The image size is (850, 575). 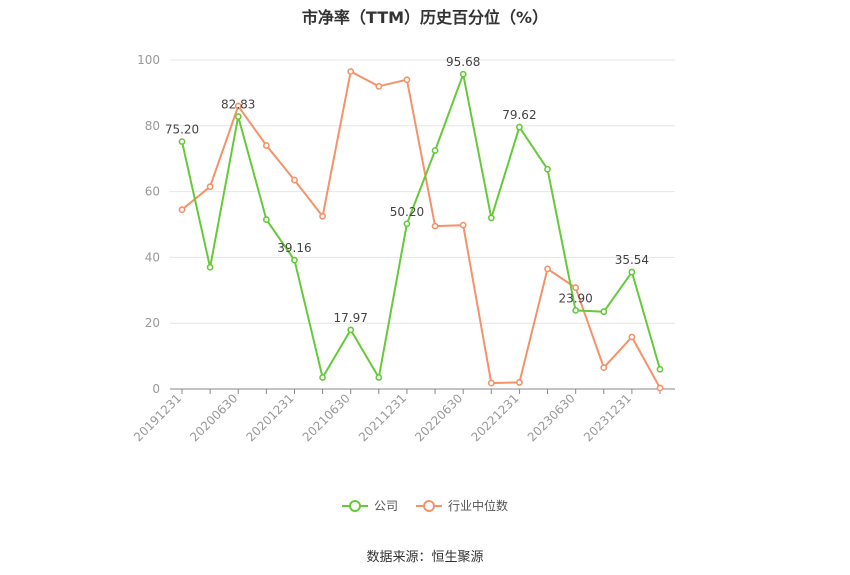 What do you see at coordinates (382, 417) in the screenshot?
I see `x-tick-label: 20211231` at bounding box center [382, 417].